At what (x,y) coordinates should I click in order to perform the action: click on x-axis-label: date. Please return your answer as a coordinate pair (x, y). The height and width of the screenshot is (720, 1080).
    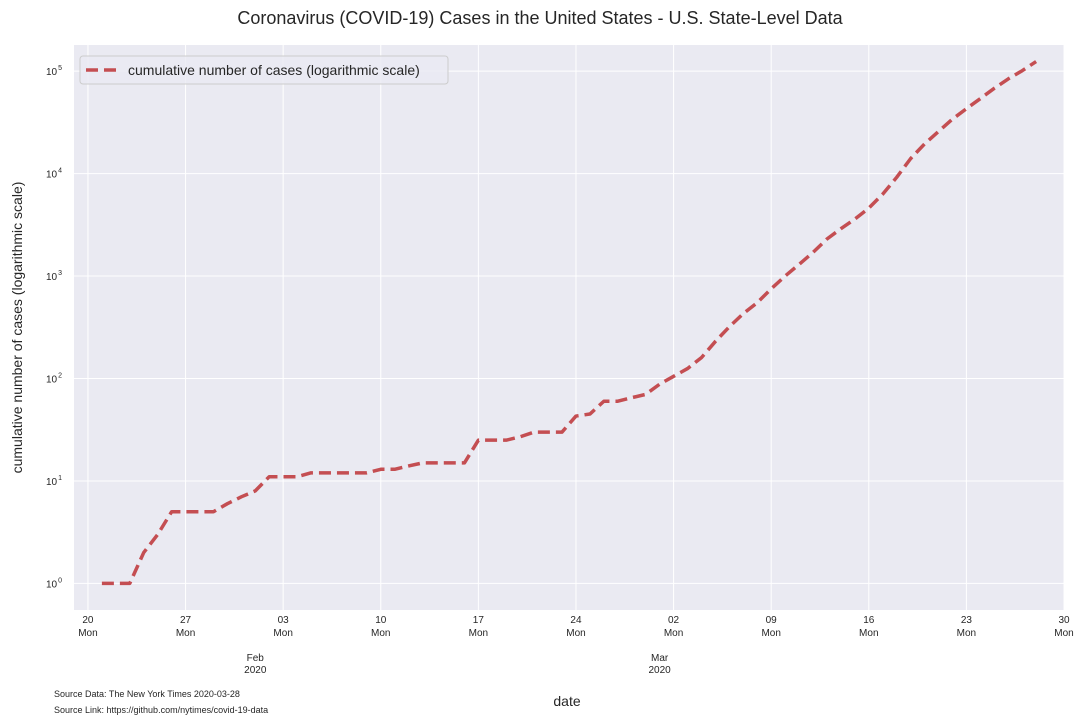
    Looking at the image, I should click on (566, 701).